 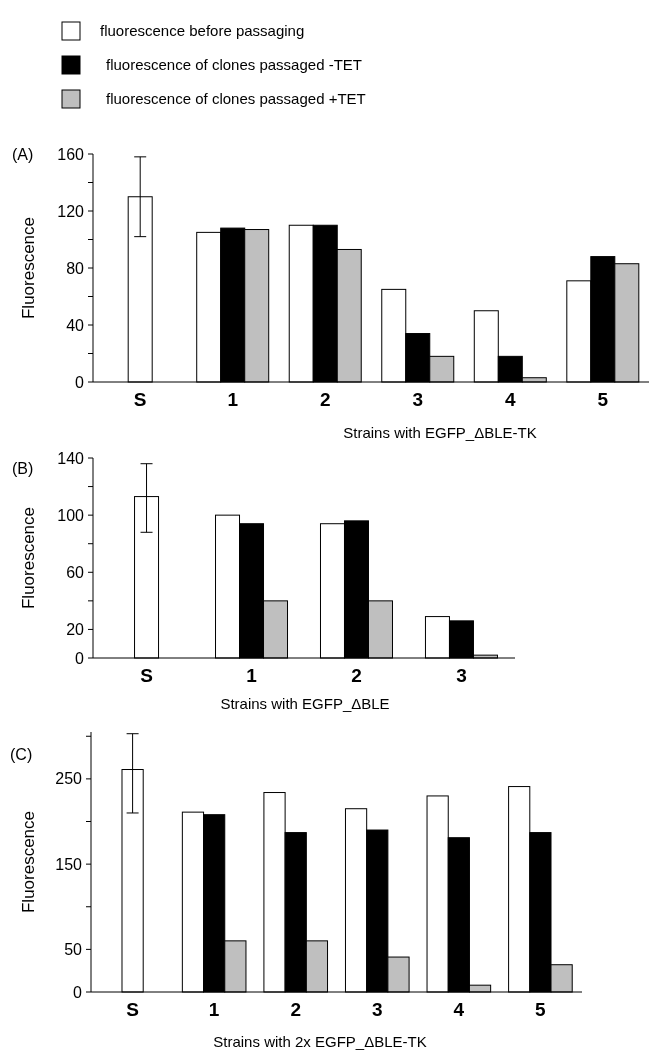 What do you see at coordinates (75, 325) in the screenshot?
I see `y-tick-label: 40` at bounding box center [75, 325].